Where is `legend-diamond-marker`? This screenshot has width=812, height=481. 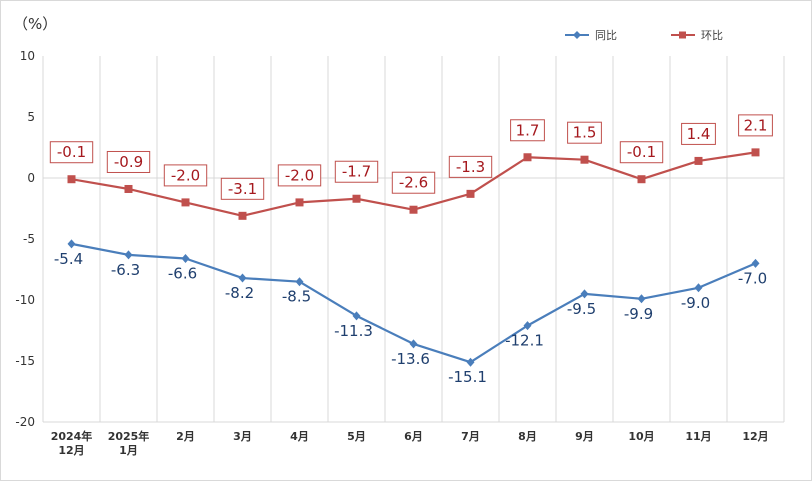 legend-diamond-marker is located at coordinates (577, 35).